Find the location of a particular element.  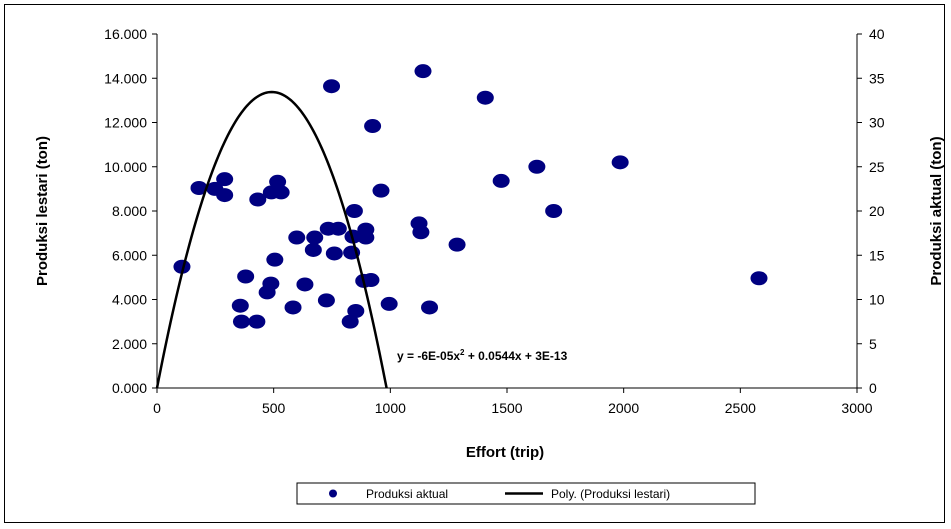

x-axis-title: Effort (trip) is located at coordinates (505, 452).